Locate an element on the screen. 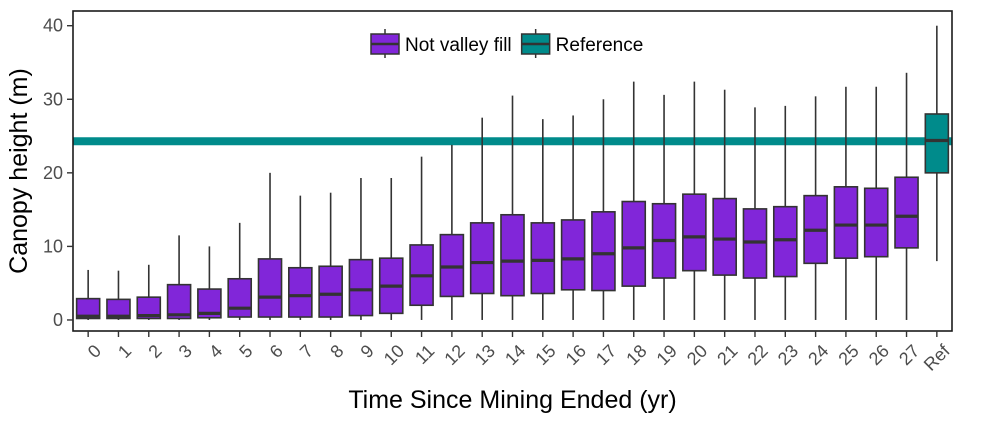 The image size is (990, 424). x-tick-label: 4 is located at coordinates (215, 351).